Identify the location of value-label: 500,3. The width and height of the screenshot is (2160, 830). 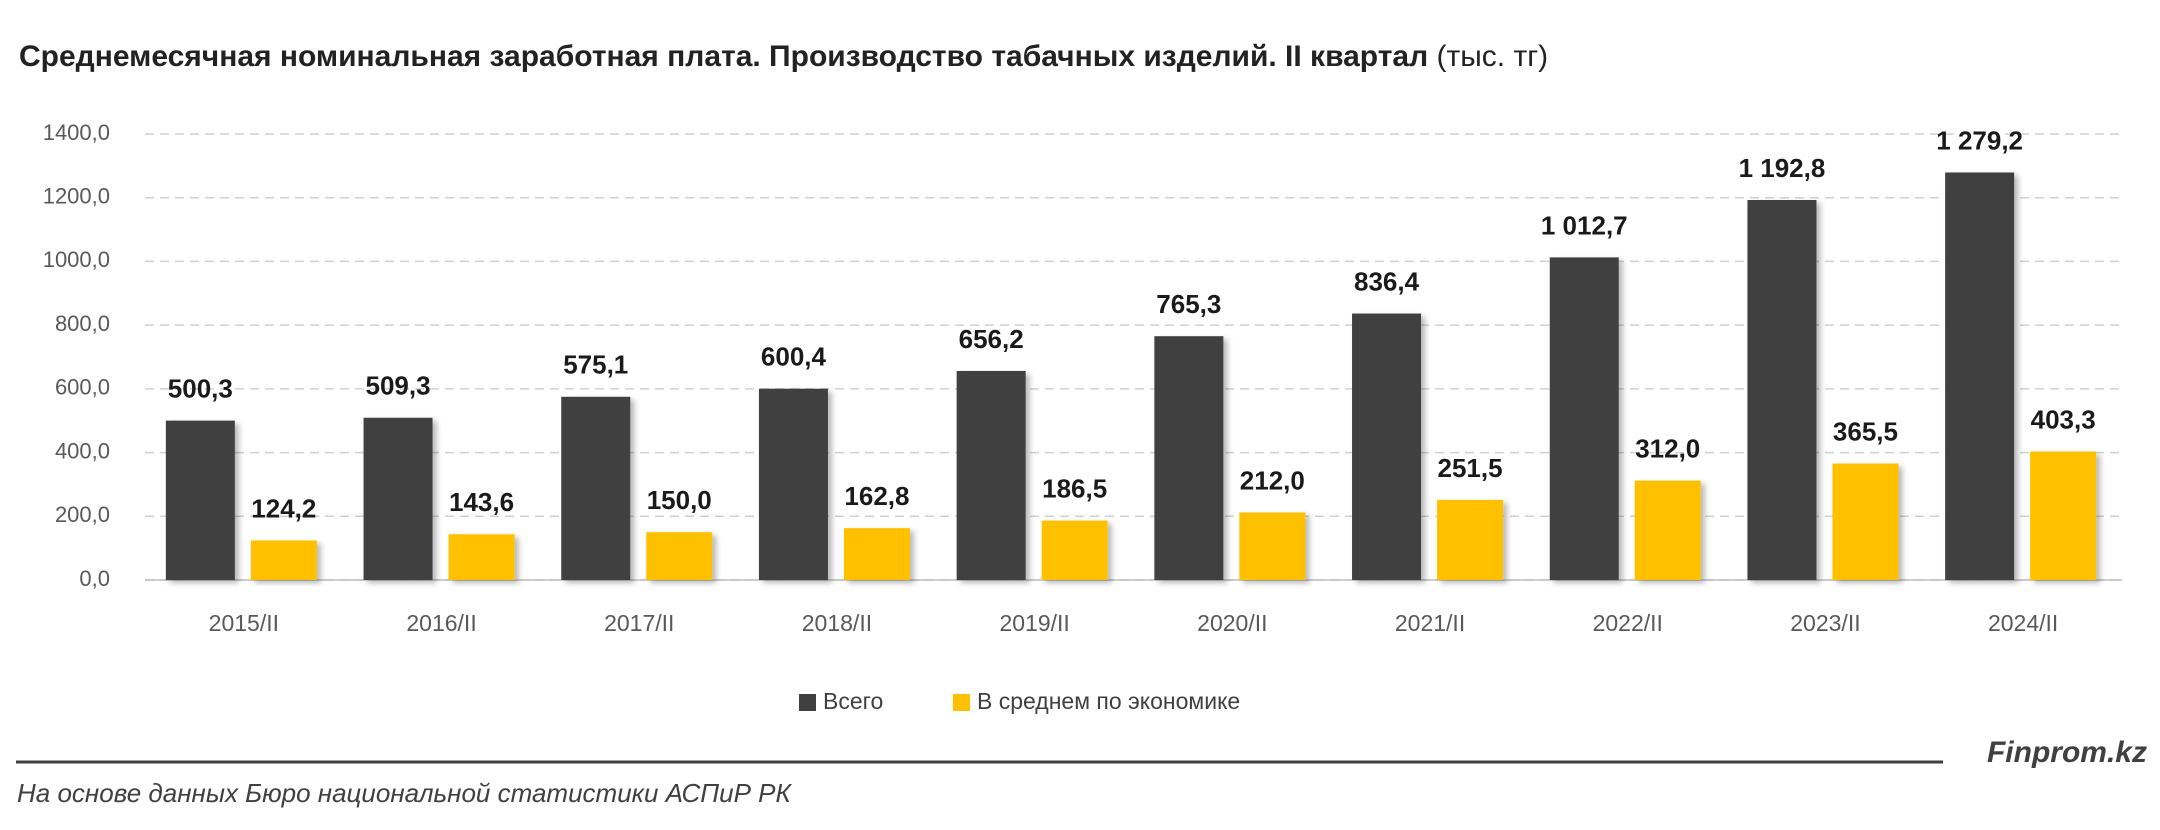
(200, 388).